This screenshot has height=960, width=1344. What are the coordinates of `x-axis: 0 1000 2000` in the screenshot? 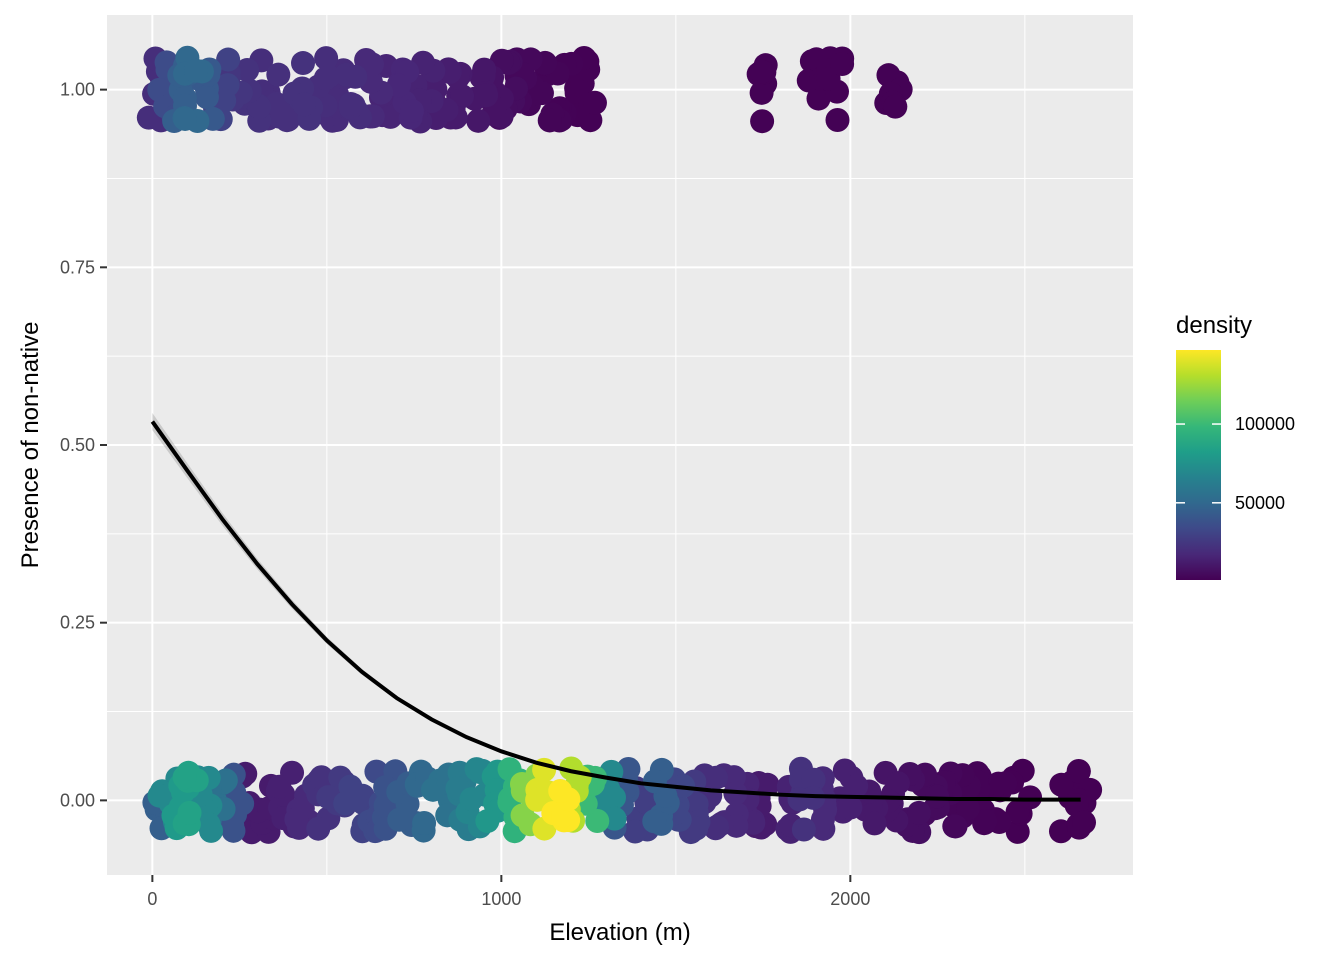 It's located at (508, 892).